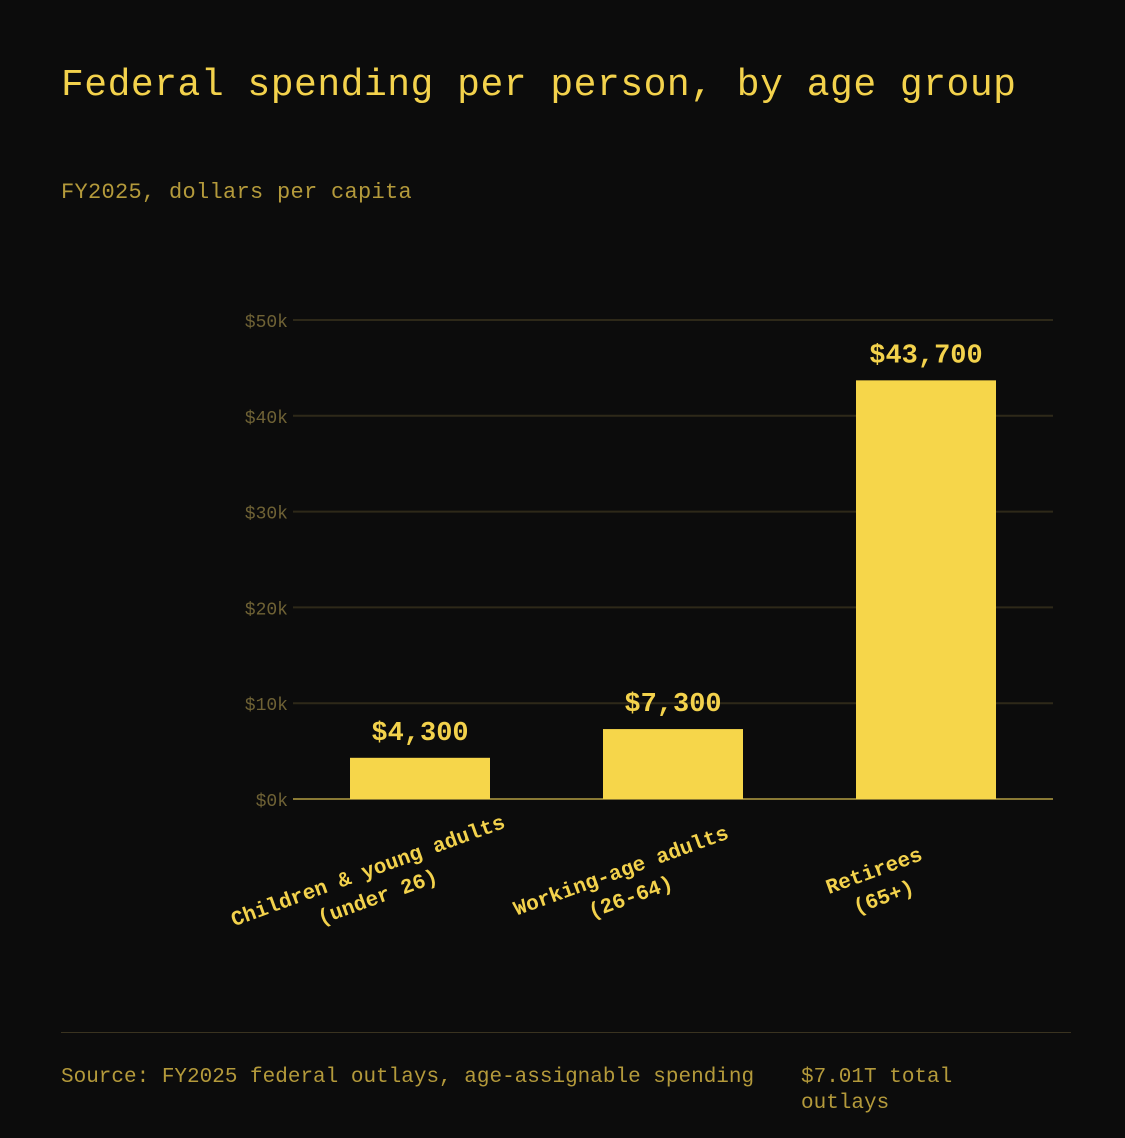 This screenshot has width=1125, height=1138. I want to click on footer-divider, so click(566, 1032).